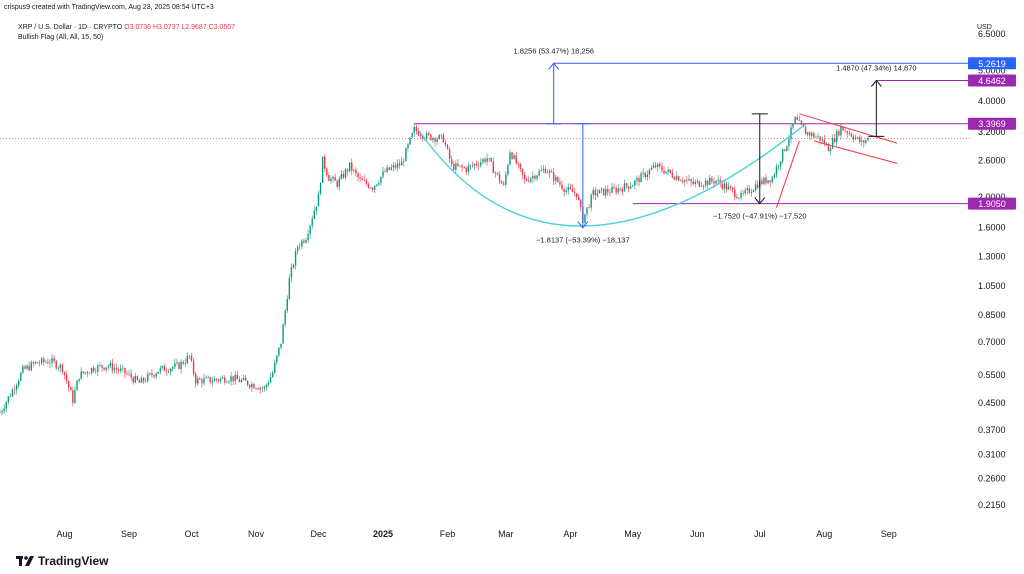  I want to click on symbol-label: XRP / U.S. Dollar · 1D · CRYPTO, so click(70, 27).